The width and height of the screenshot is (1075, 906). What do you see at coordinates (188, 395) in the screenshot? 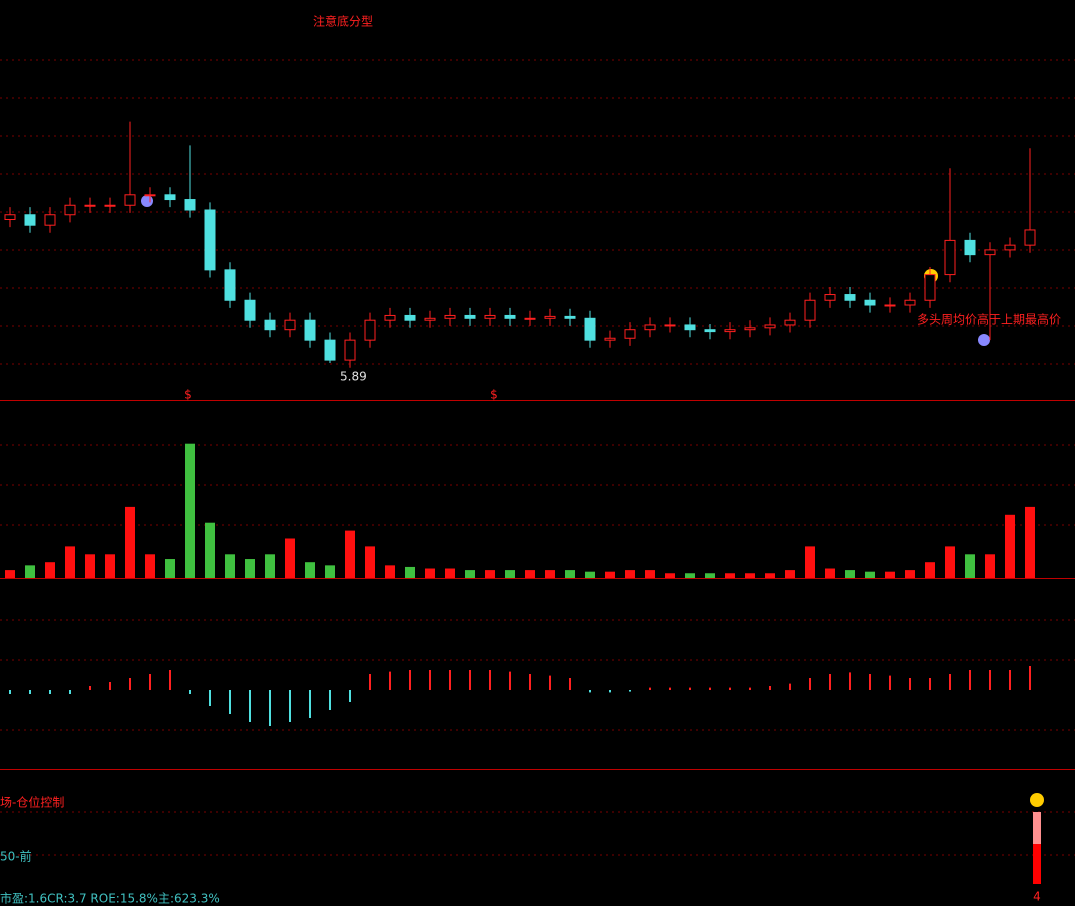
I see `marker: $` at bounding box center [188, 395].